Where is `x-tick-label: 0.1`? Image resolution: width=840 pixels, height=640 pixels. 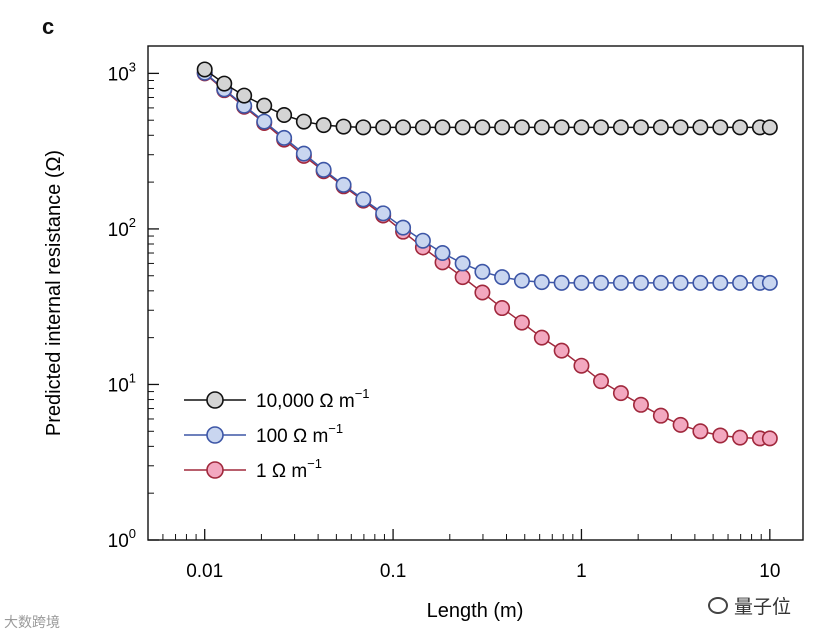
x-tick-label: 0.1 is located at coordinates (393, 571).